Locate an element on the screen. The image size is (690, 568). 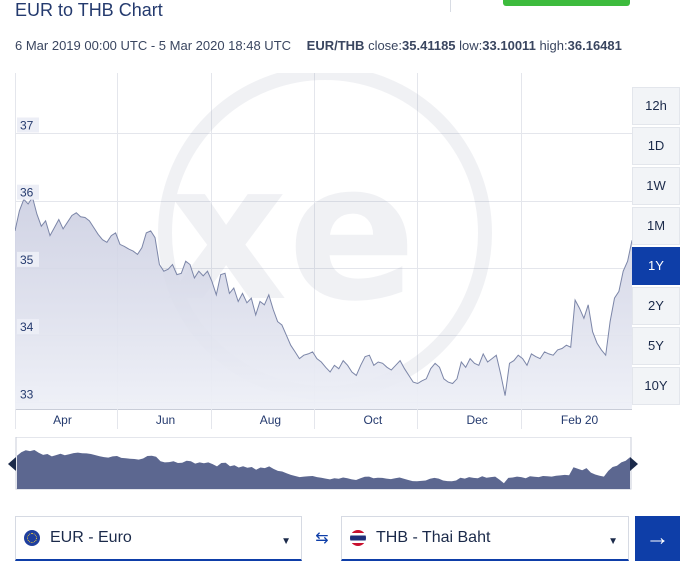
range-button-1y: 1Y is located at coordinates (656, 266).